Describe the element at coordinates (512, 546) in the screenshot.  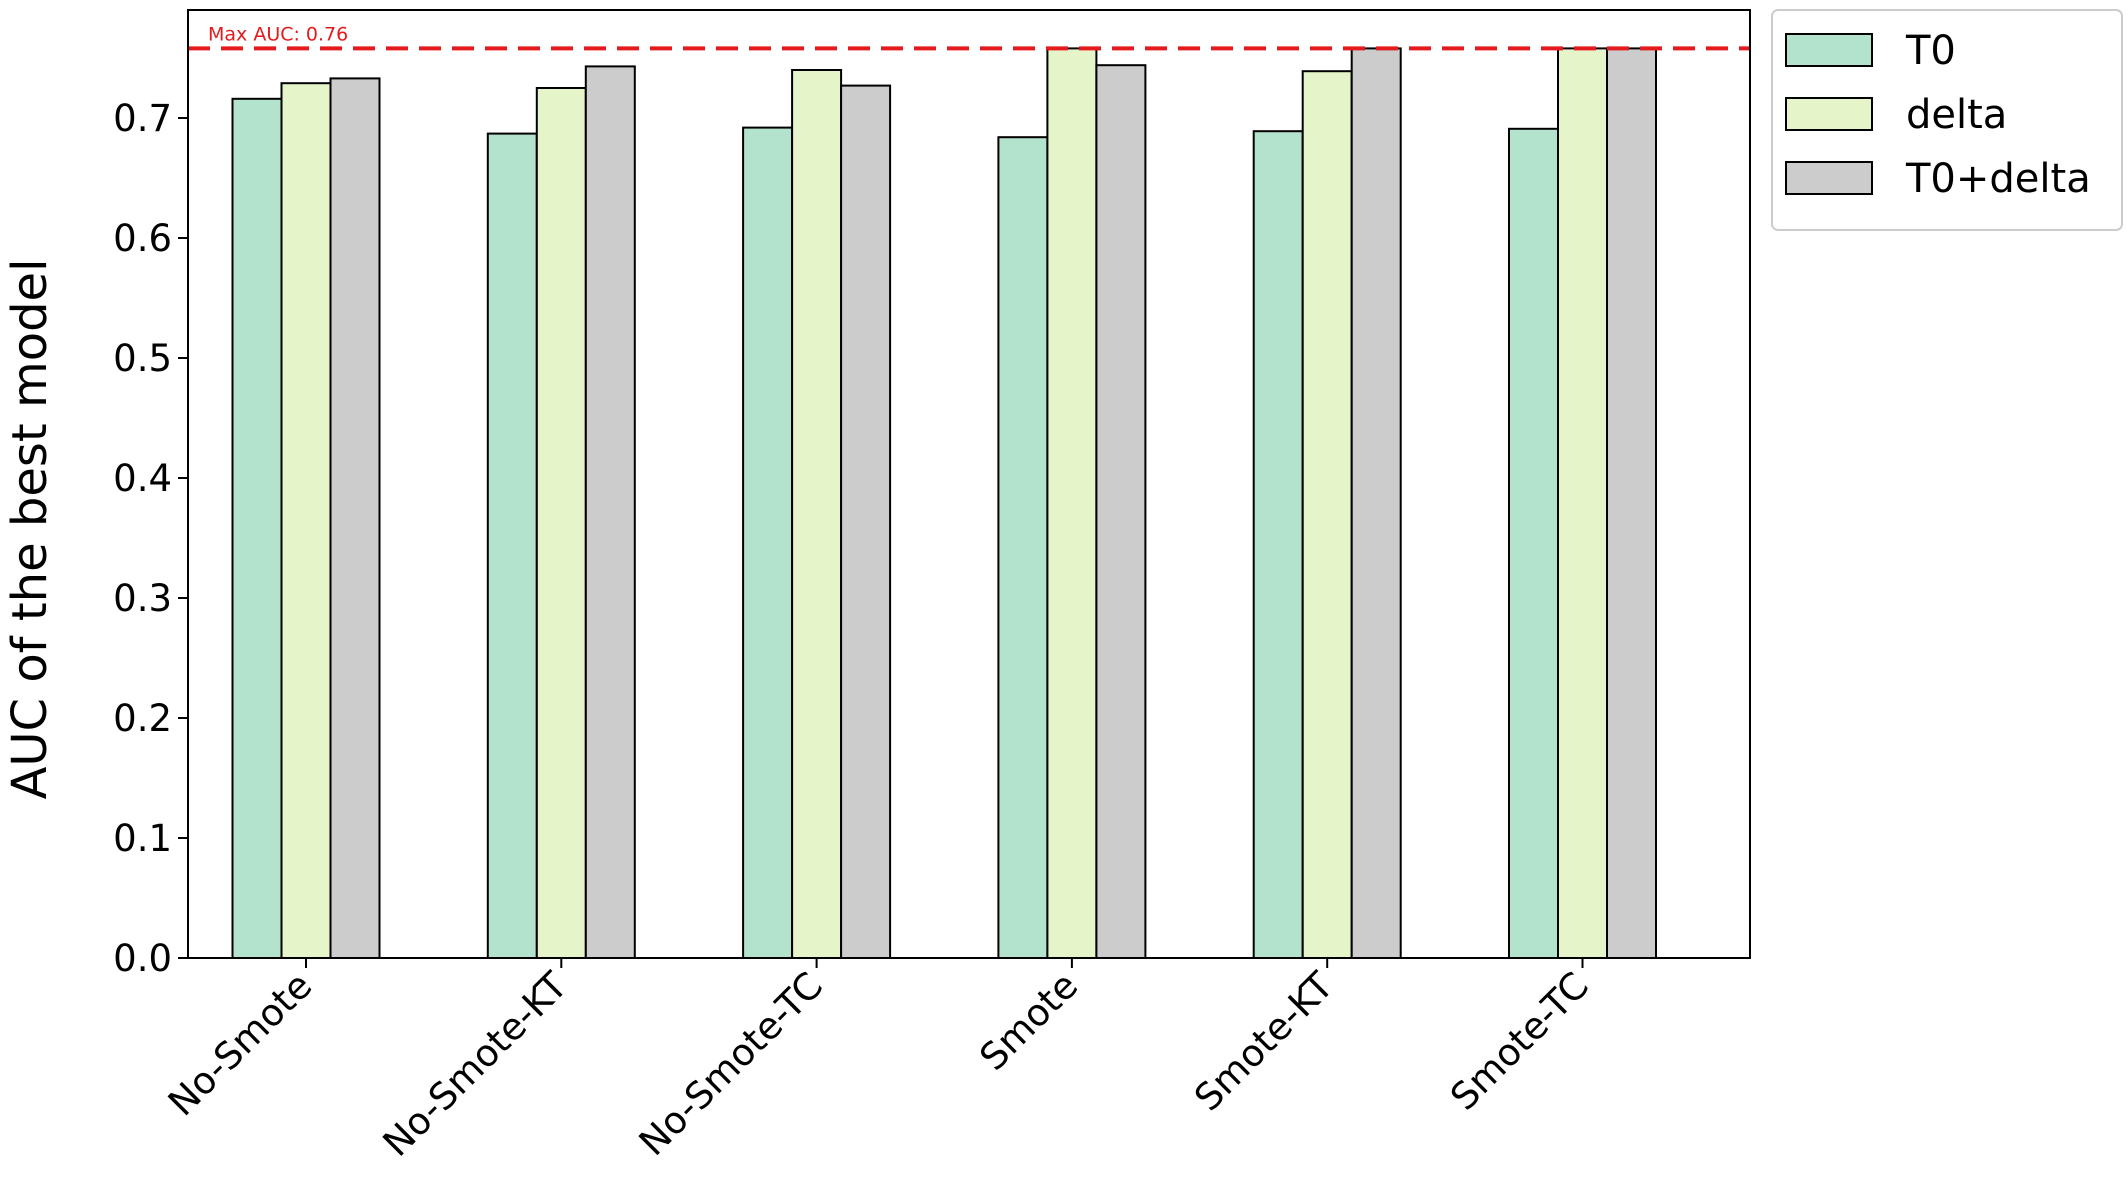
I see `bar-t0-no-smote-kt` at that location.